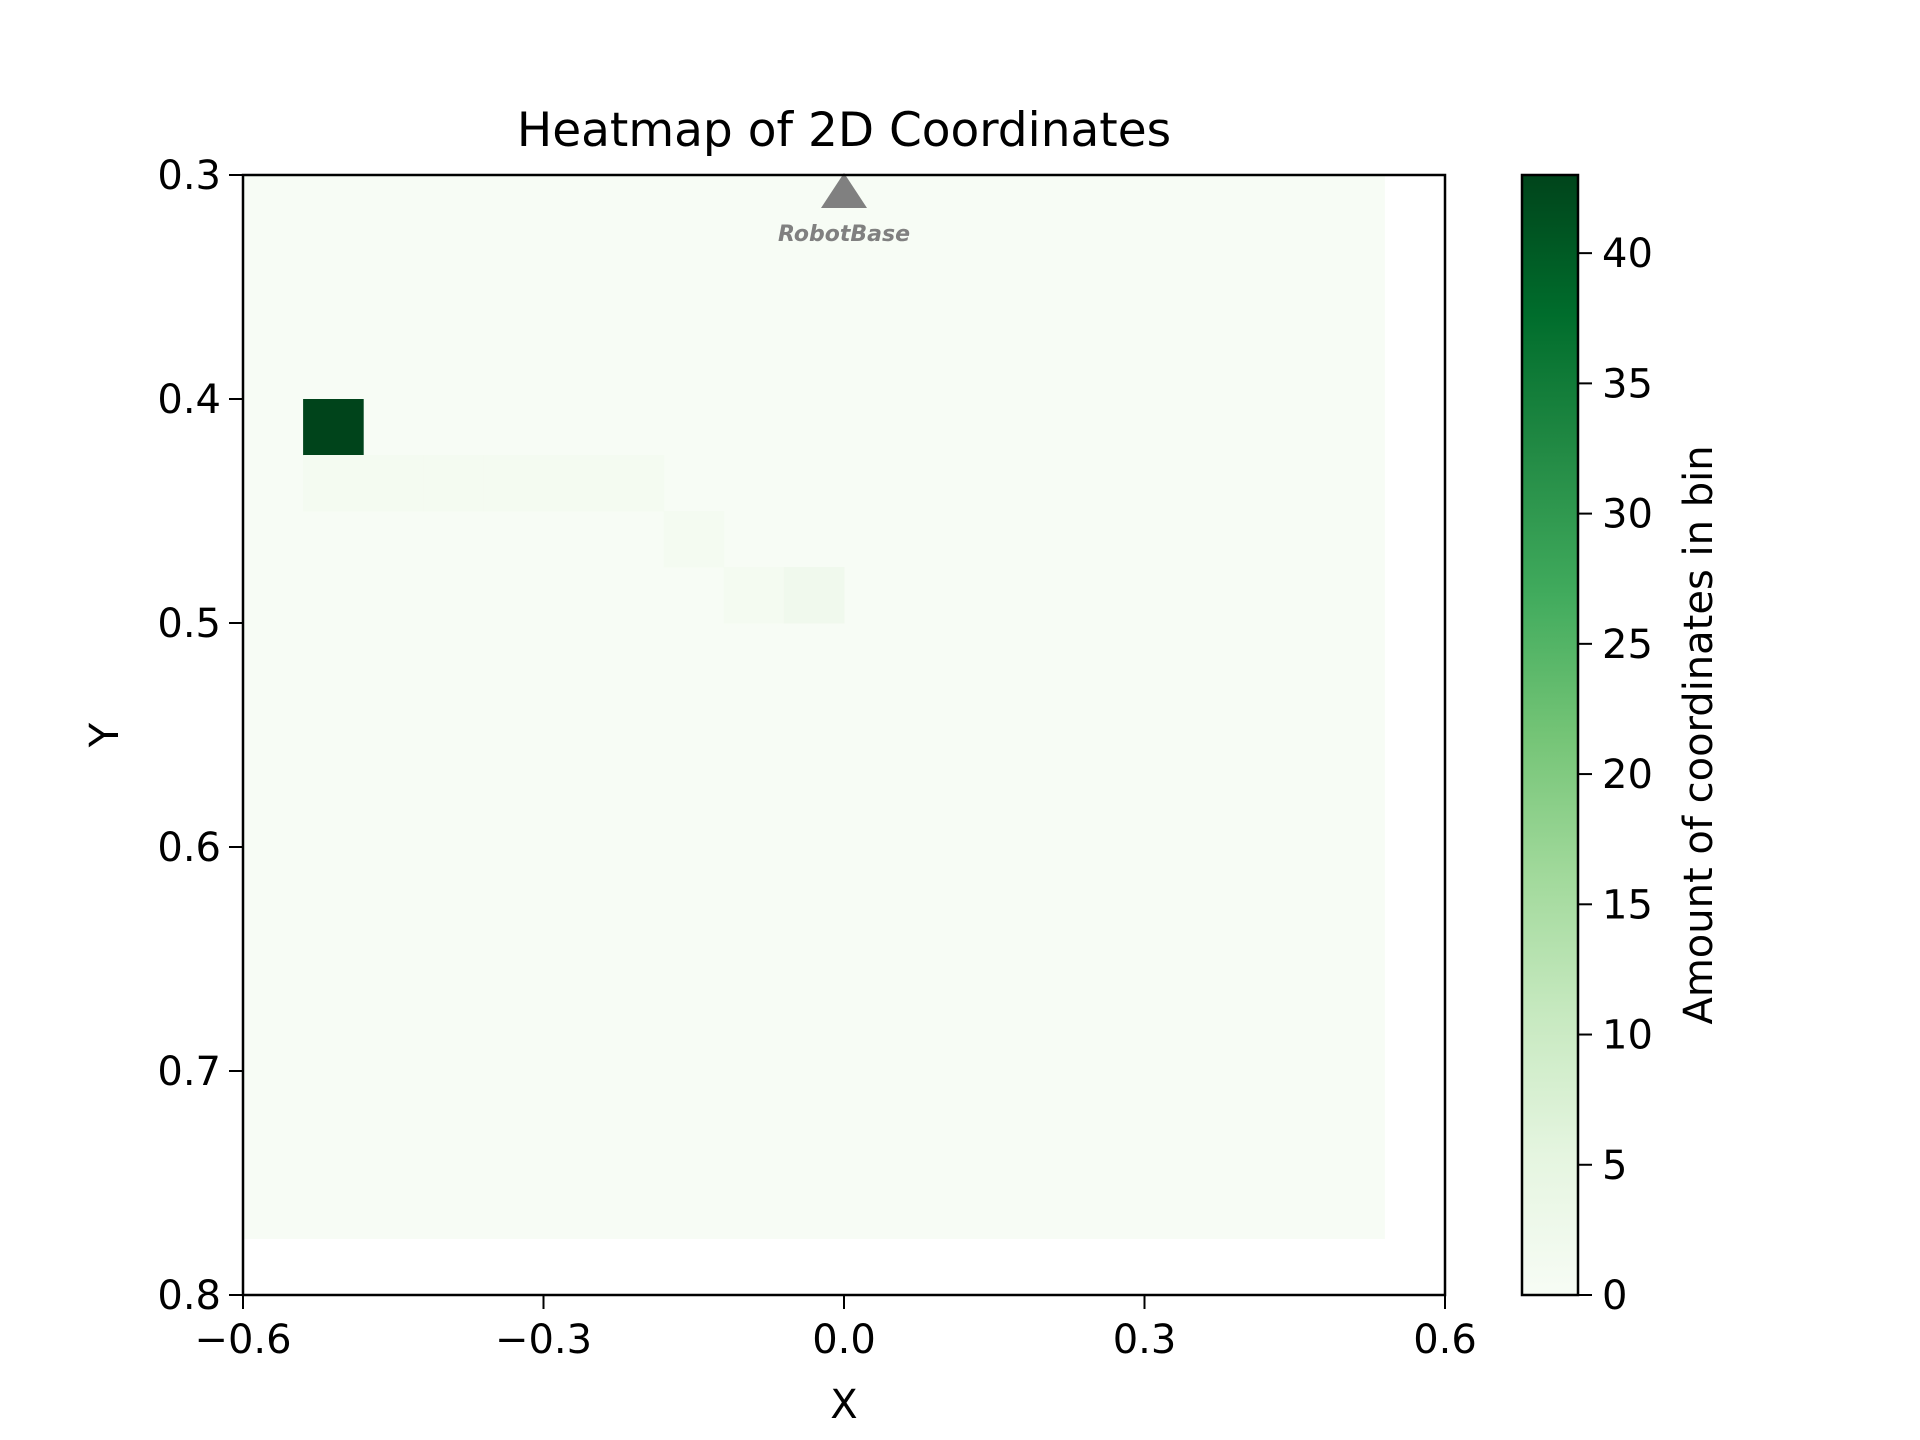 The image size is (1920, 1440). I want to click on colorbar-tick-label: 10, so click(1627, 1036).